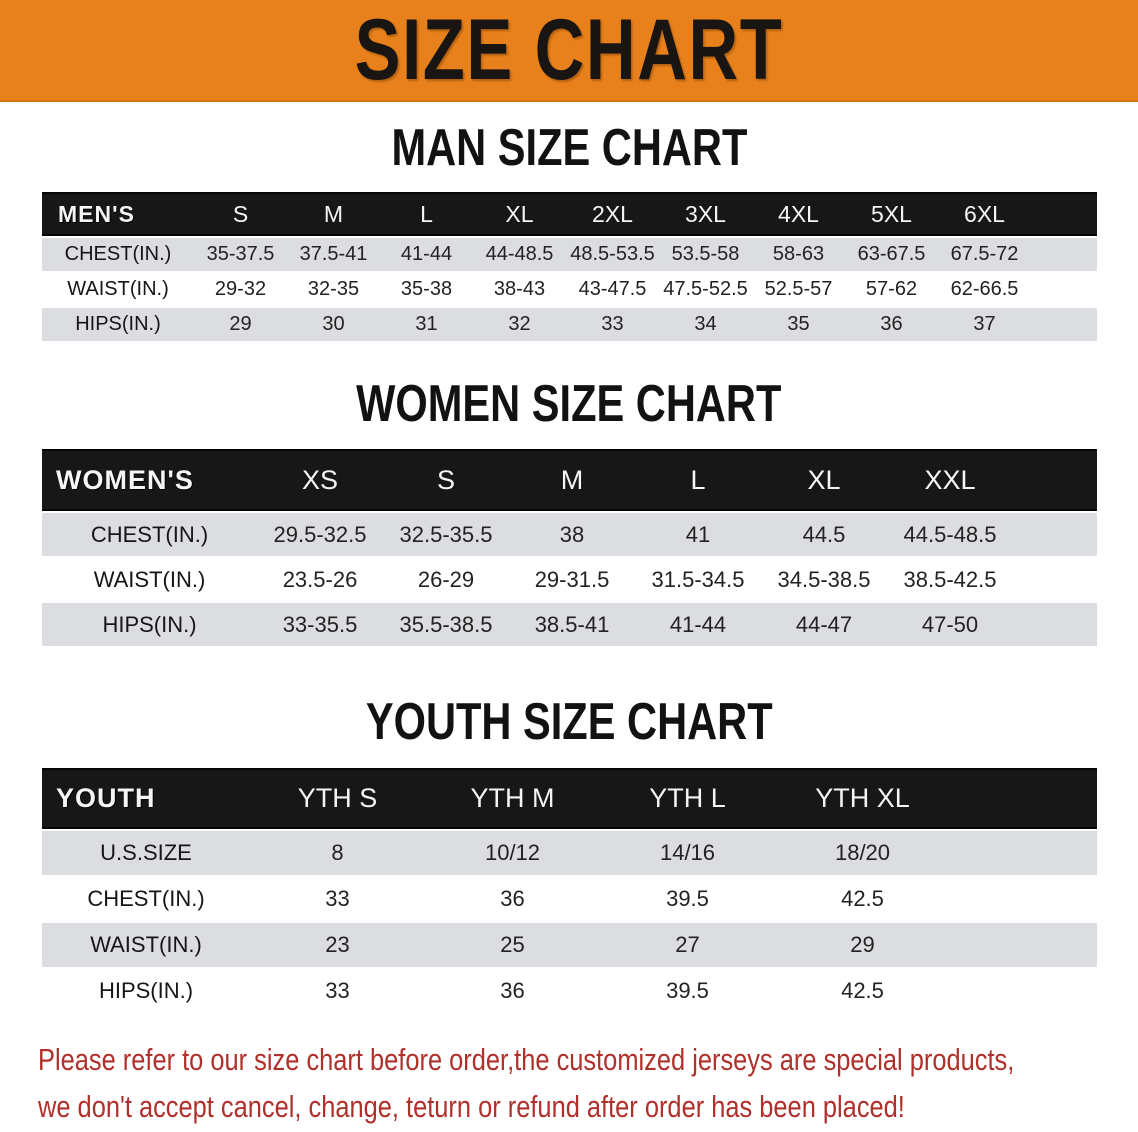  I want to click on youth-table-label: YOUTH, so click(146, 798).